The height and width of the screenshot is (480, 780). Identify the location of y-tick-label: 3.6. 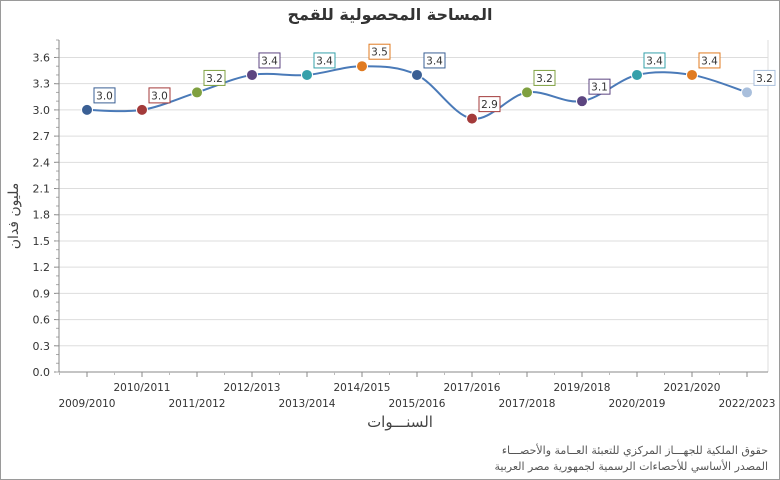
(42, 57).